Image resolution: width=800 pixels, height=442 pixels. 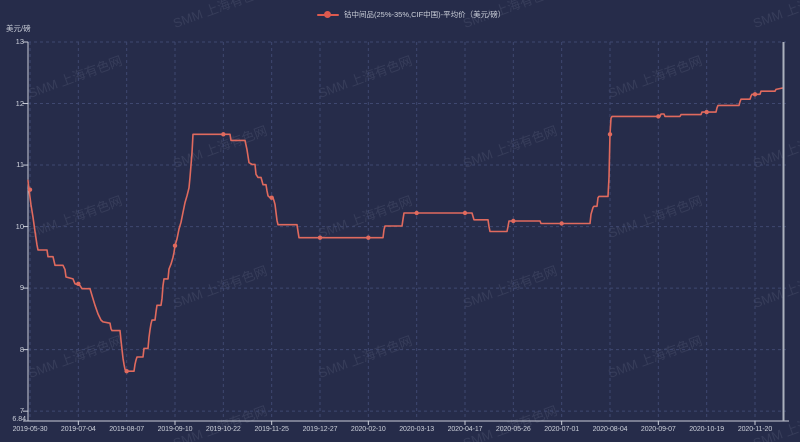 What do you see at coordinates (417, 429) in the screenshot?
I see `x-tick-label: 2020-03-13` at bounding box center [417, 429].